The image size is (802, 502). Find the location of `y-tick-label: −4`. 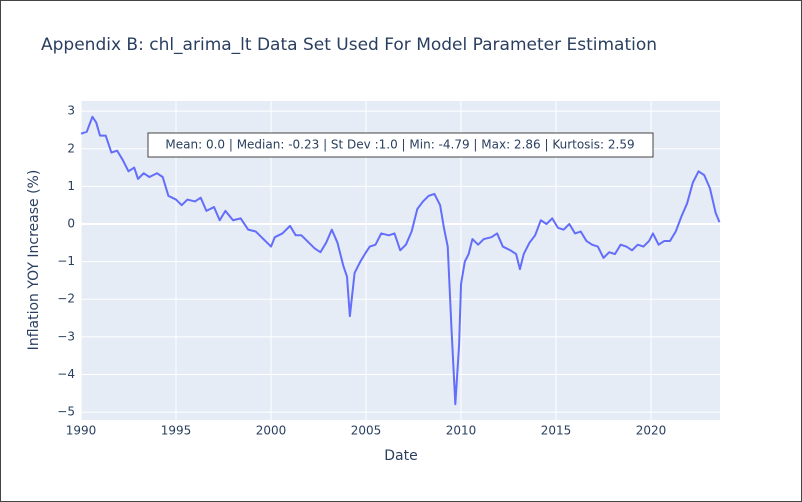

y-tick-label: −4 is located at coordinates (66, 374).